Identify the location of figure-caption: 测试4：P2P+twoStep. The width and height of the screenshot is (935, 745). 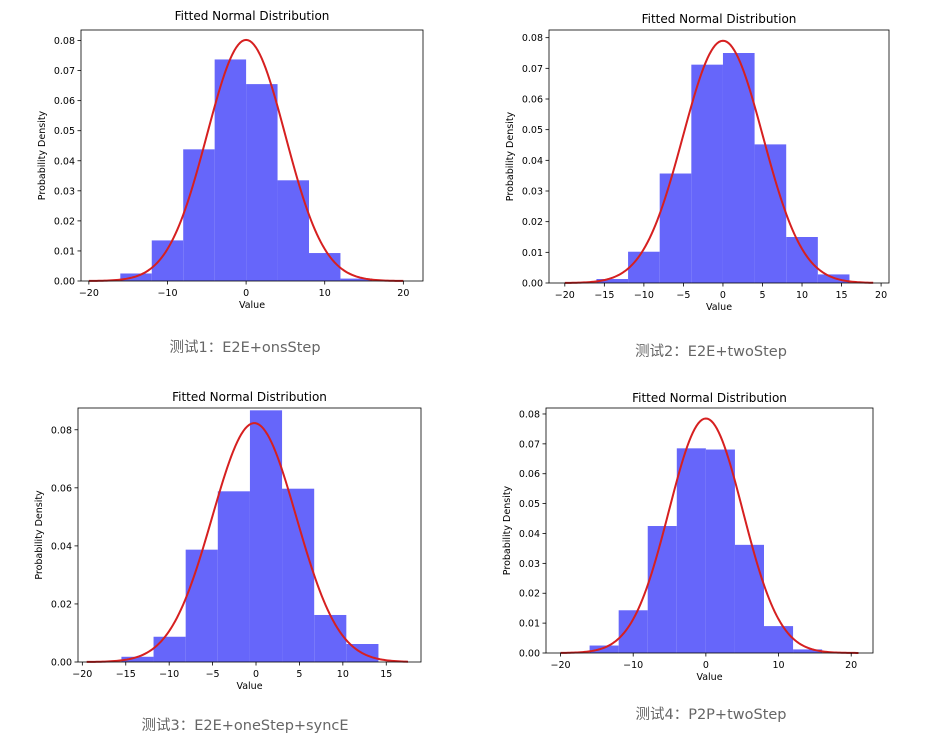
(710, 714).